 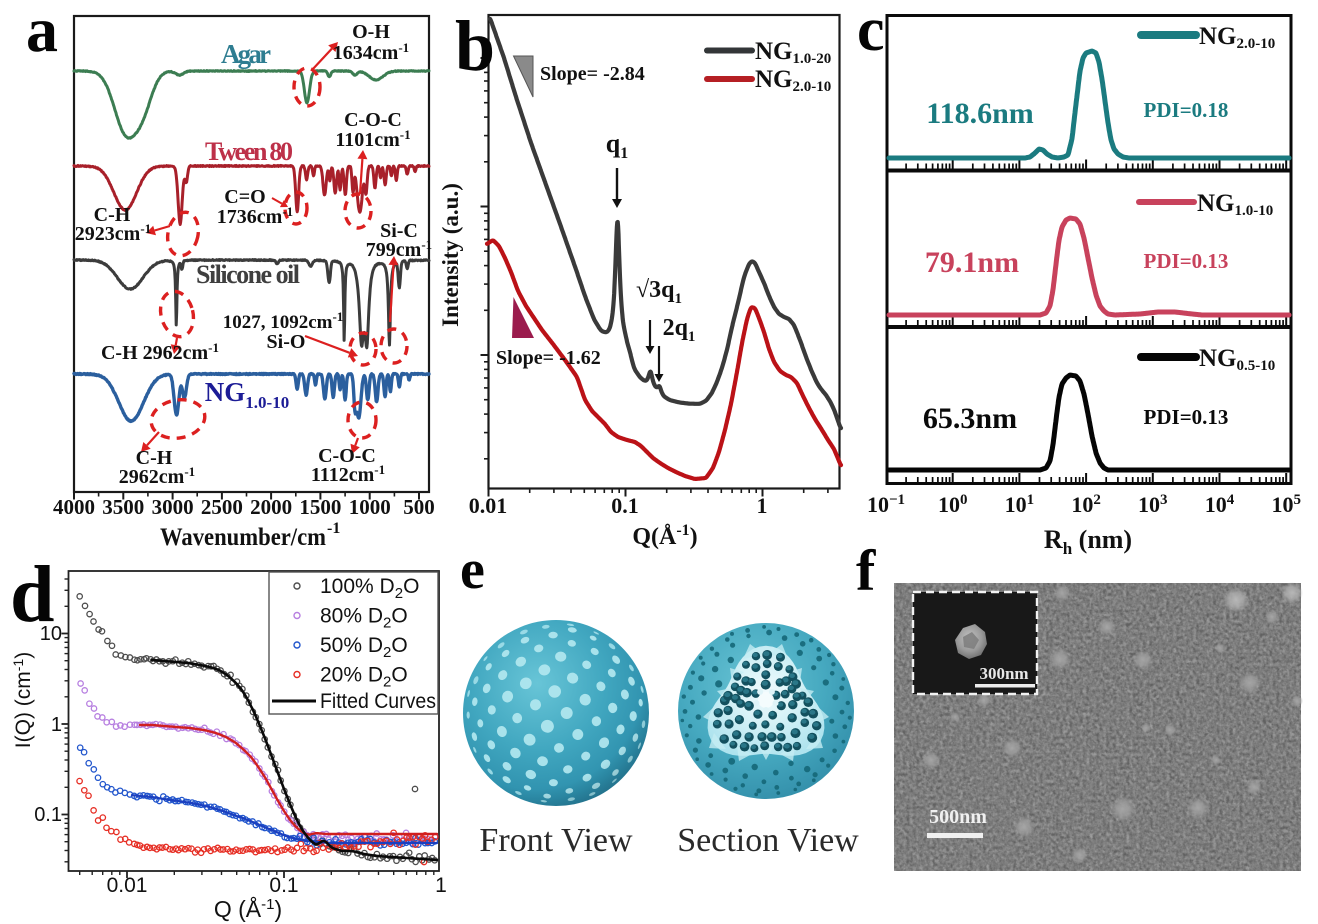 I want to click on svg-text: Slope= -2.84, so click(x=592, y=74).